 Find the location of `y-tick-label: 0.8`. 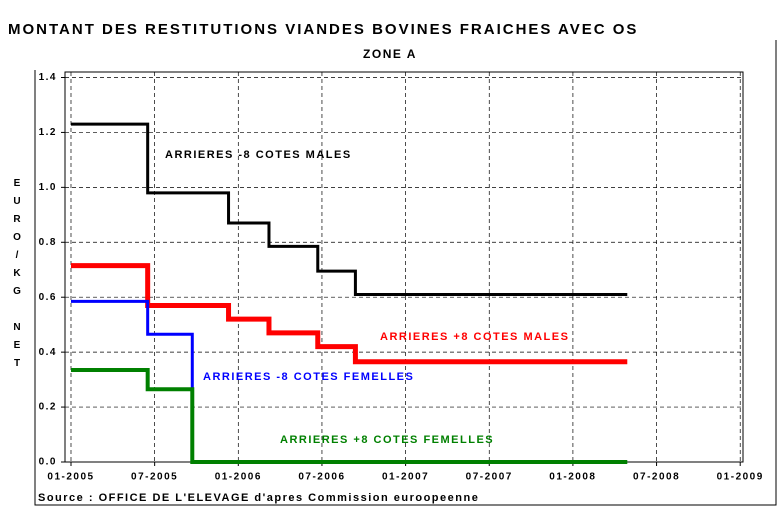

y-tick-label: 0.8 is located at coordinates (48, 242).